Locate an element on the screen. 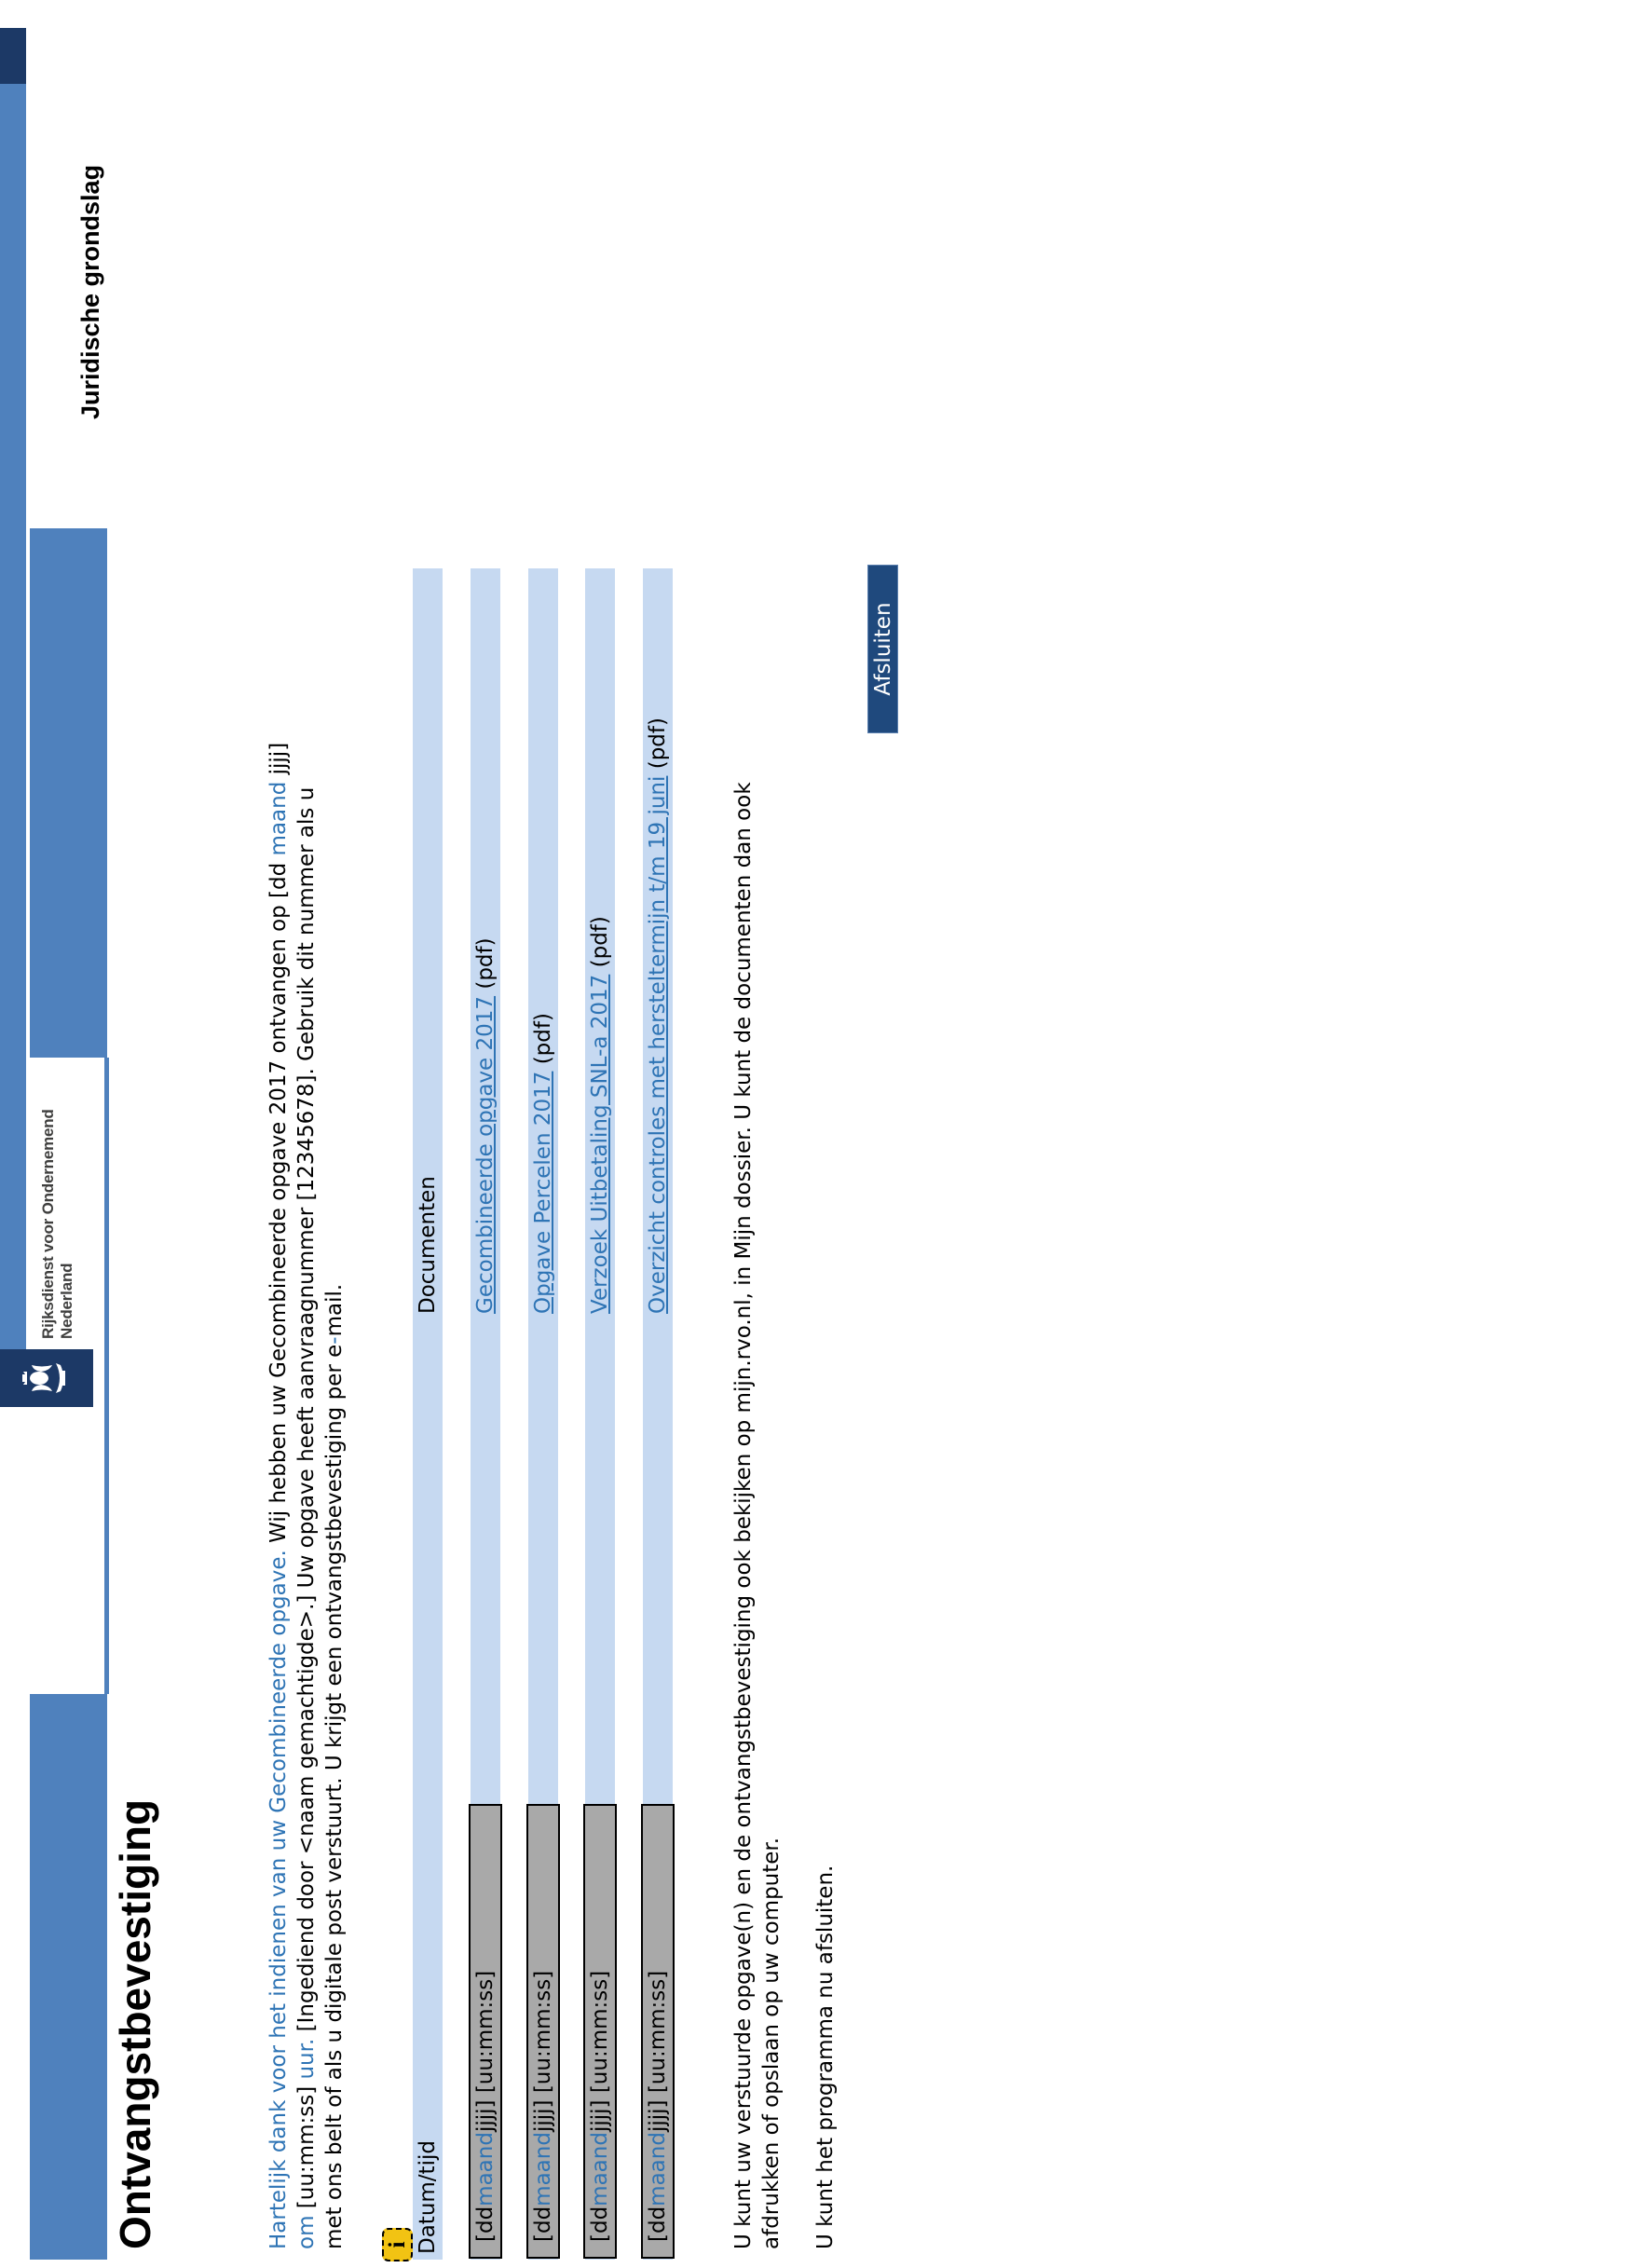  footer-paragraph-2: U kunt het programma nu afsluiten. is located at coordinates (825, 2057).